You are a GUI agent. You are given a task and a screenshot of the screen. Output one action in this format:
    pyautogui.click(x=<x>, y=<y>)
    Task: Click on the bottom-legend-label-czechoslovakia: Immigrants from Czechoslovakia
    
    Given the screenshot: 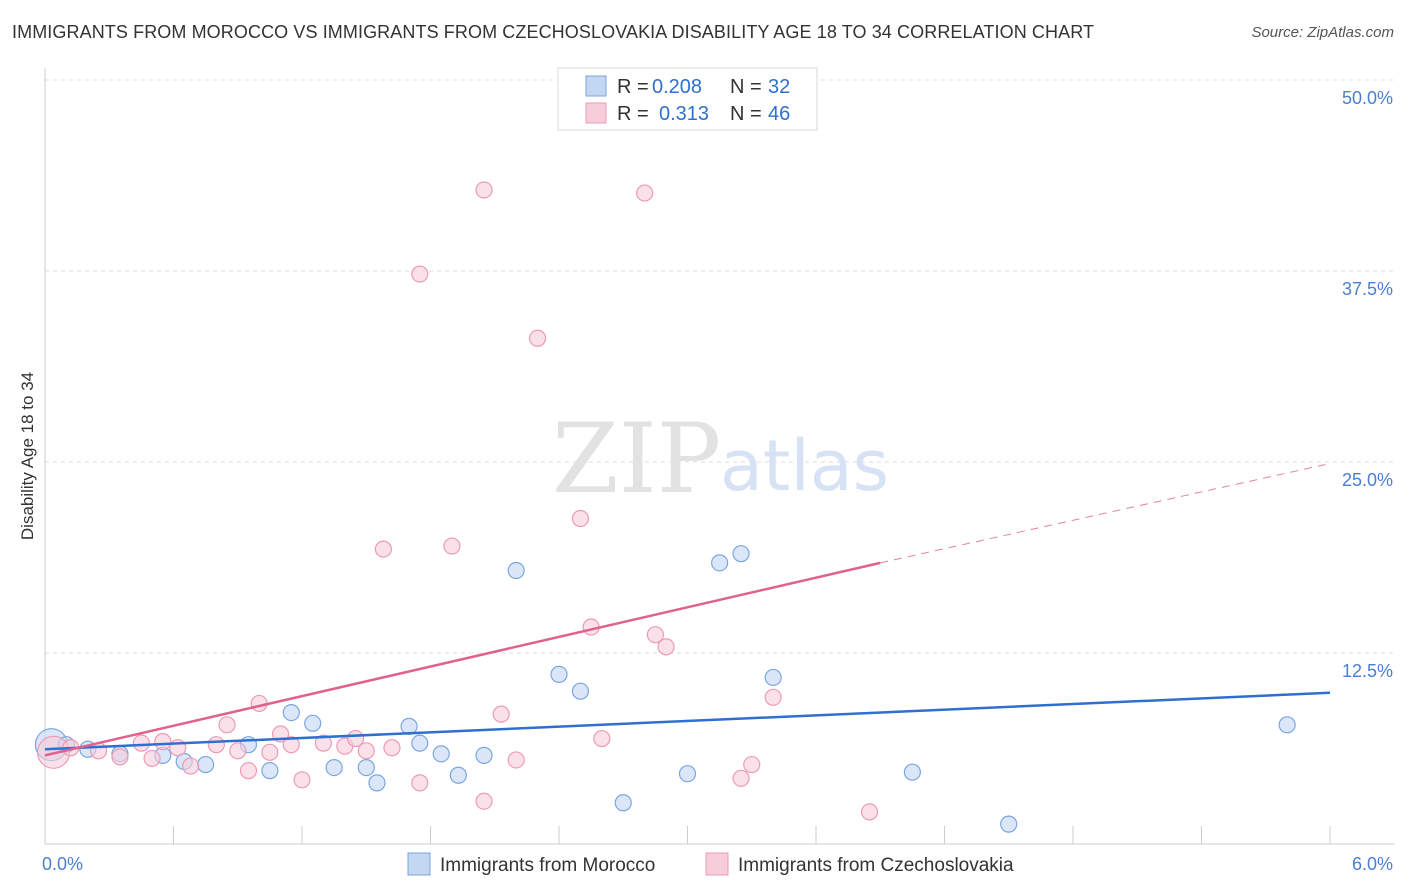 What is the action you would take?
    pyautogui.click(x=876, y=865)
    